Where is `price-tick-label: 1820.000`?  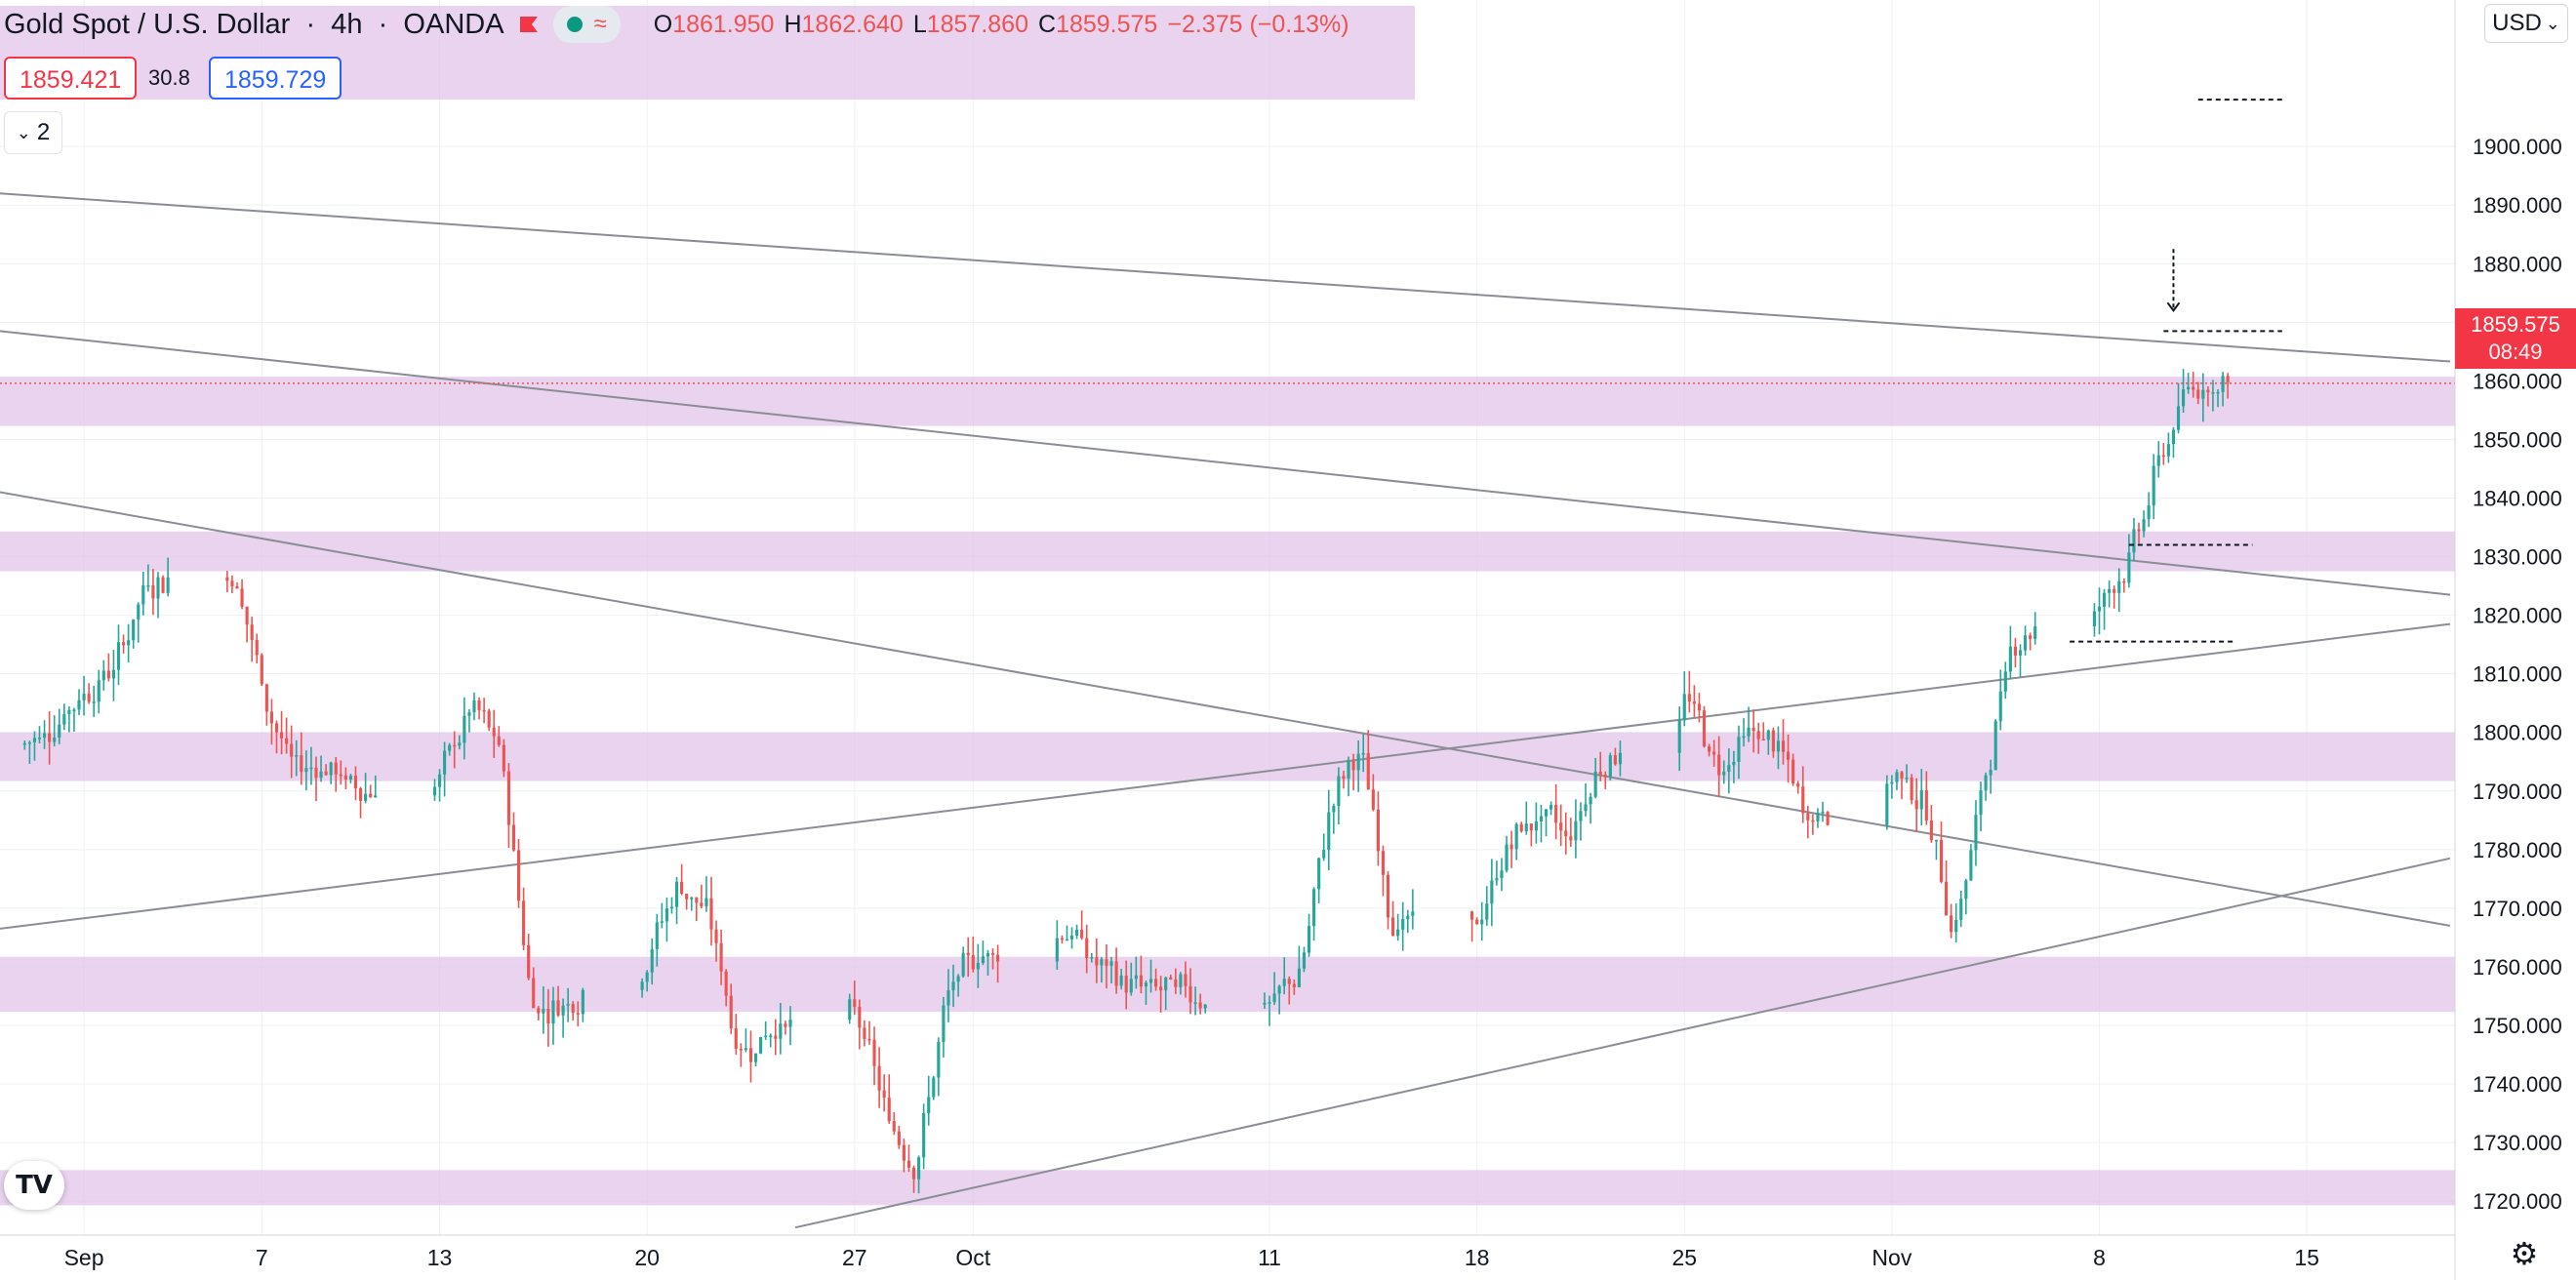
price-tick-label: 1820.000 is located at coordinates (2517, 616).